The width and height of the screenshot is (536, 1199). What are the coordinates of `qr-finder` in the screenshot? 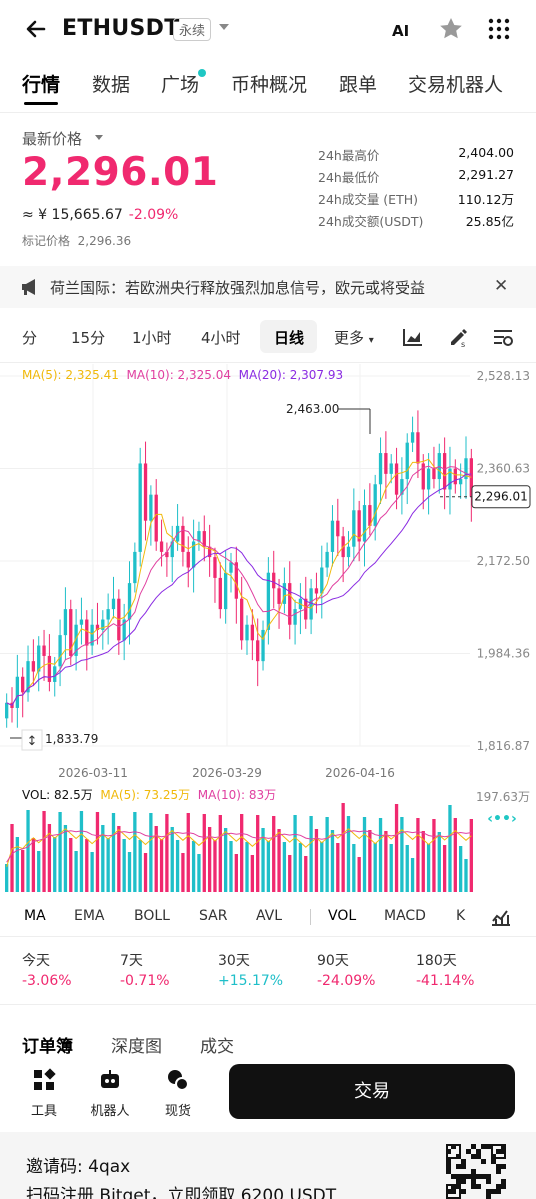 It's located at (498, 1151).